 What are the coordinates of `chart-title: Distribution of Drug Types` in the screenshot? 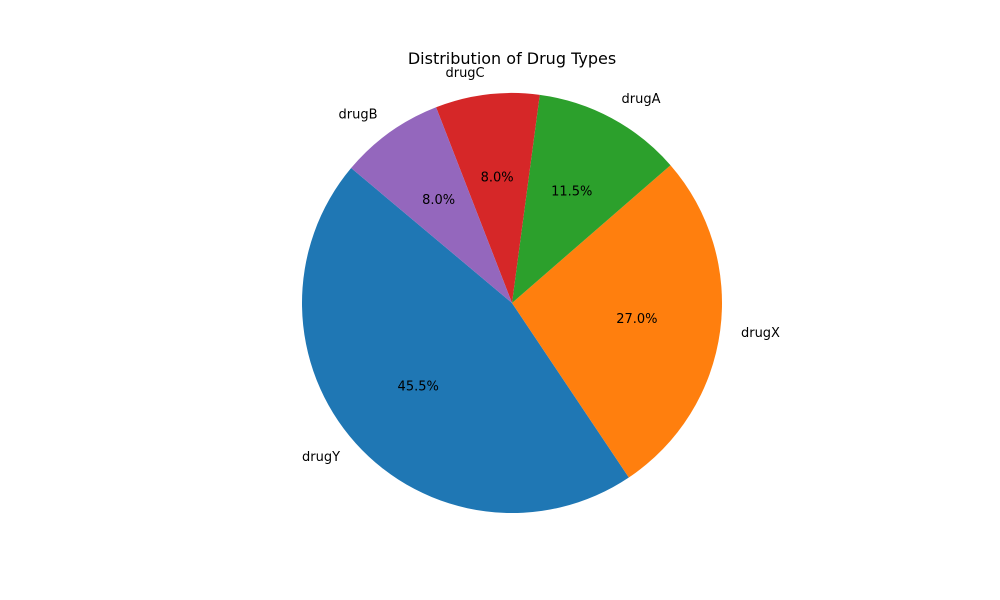 It's located at (512, 58).